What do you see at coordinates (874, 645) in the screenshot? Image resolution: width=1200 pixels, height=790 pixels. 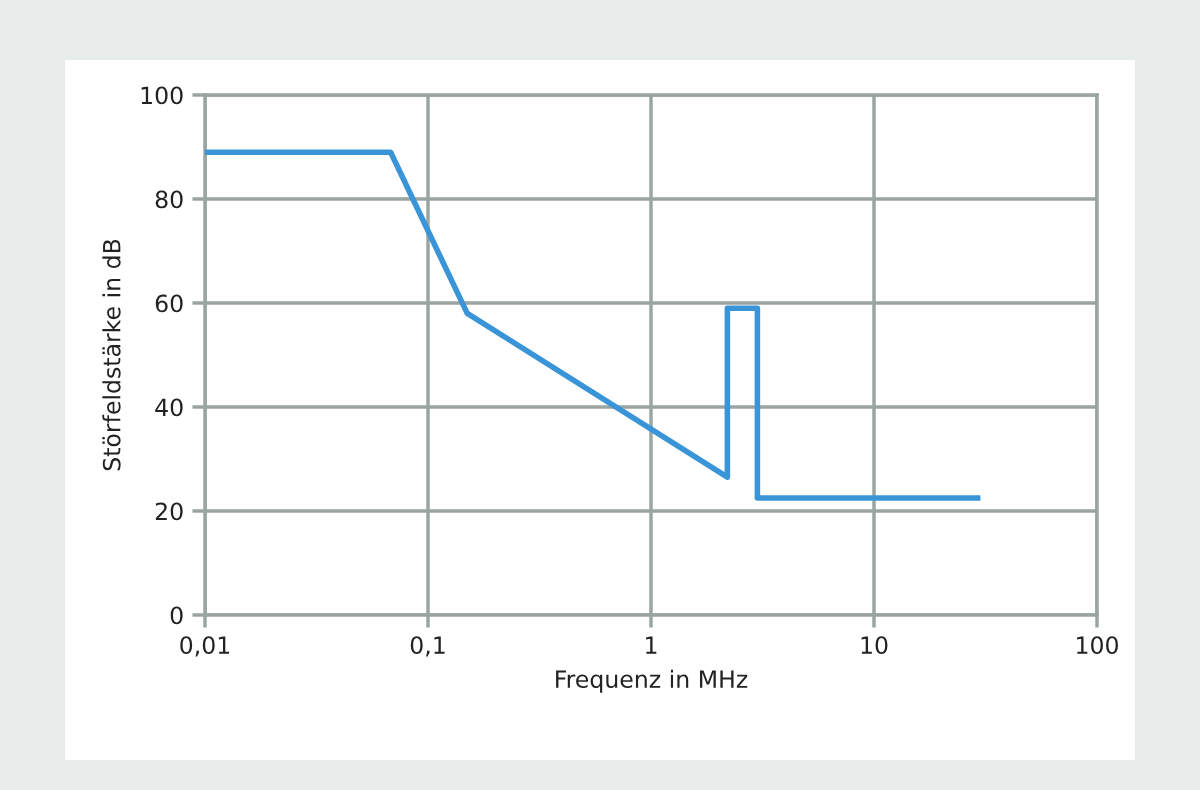 I see `x-tick-label: 10` at bounding box center [874, 645].